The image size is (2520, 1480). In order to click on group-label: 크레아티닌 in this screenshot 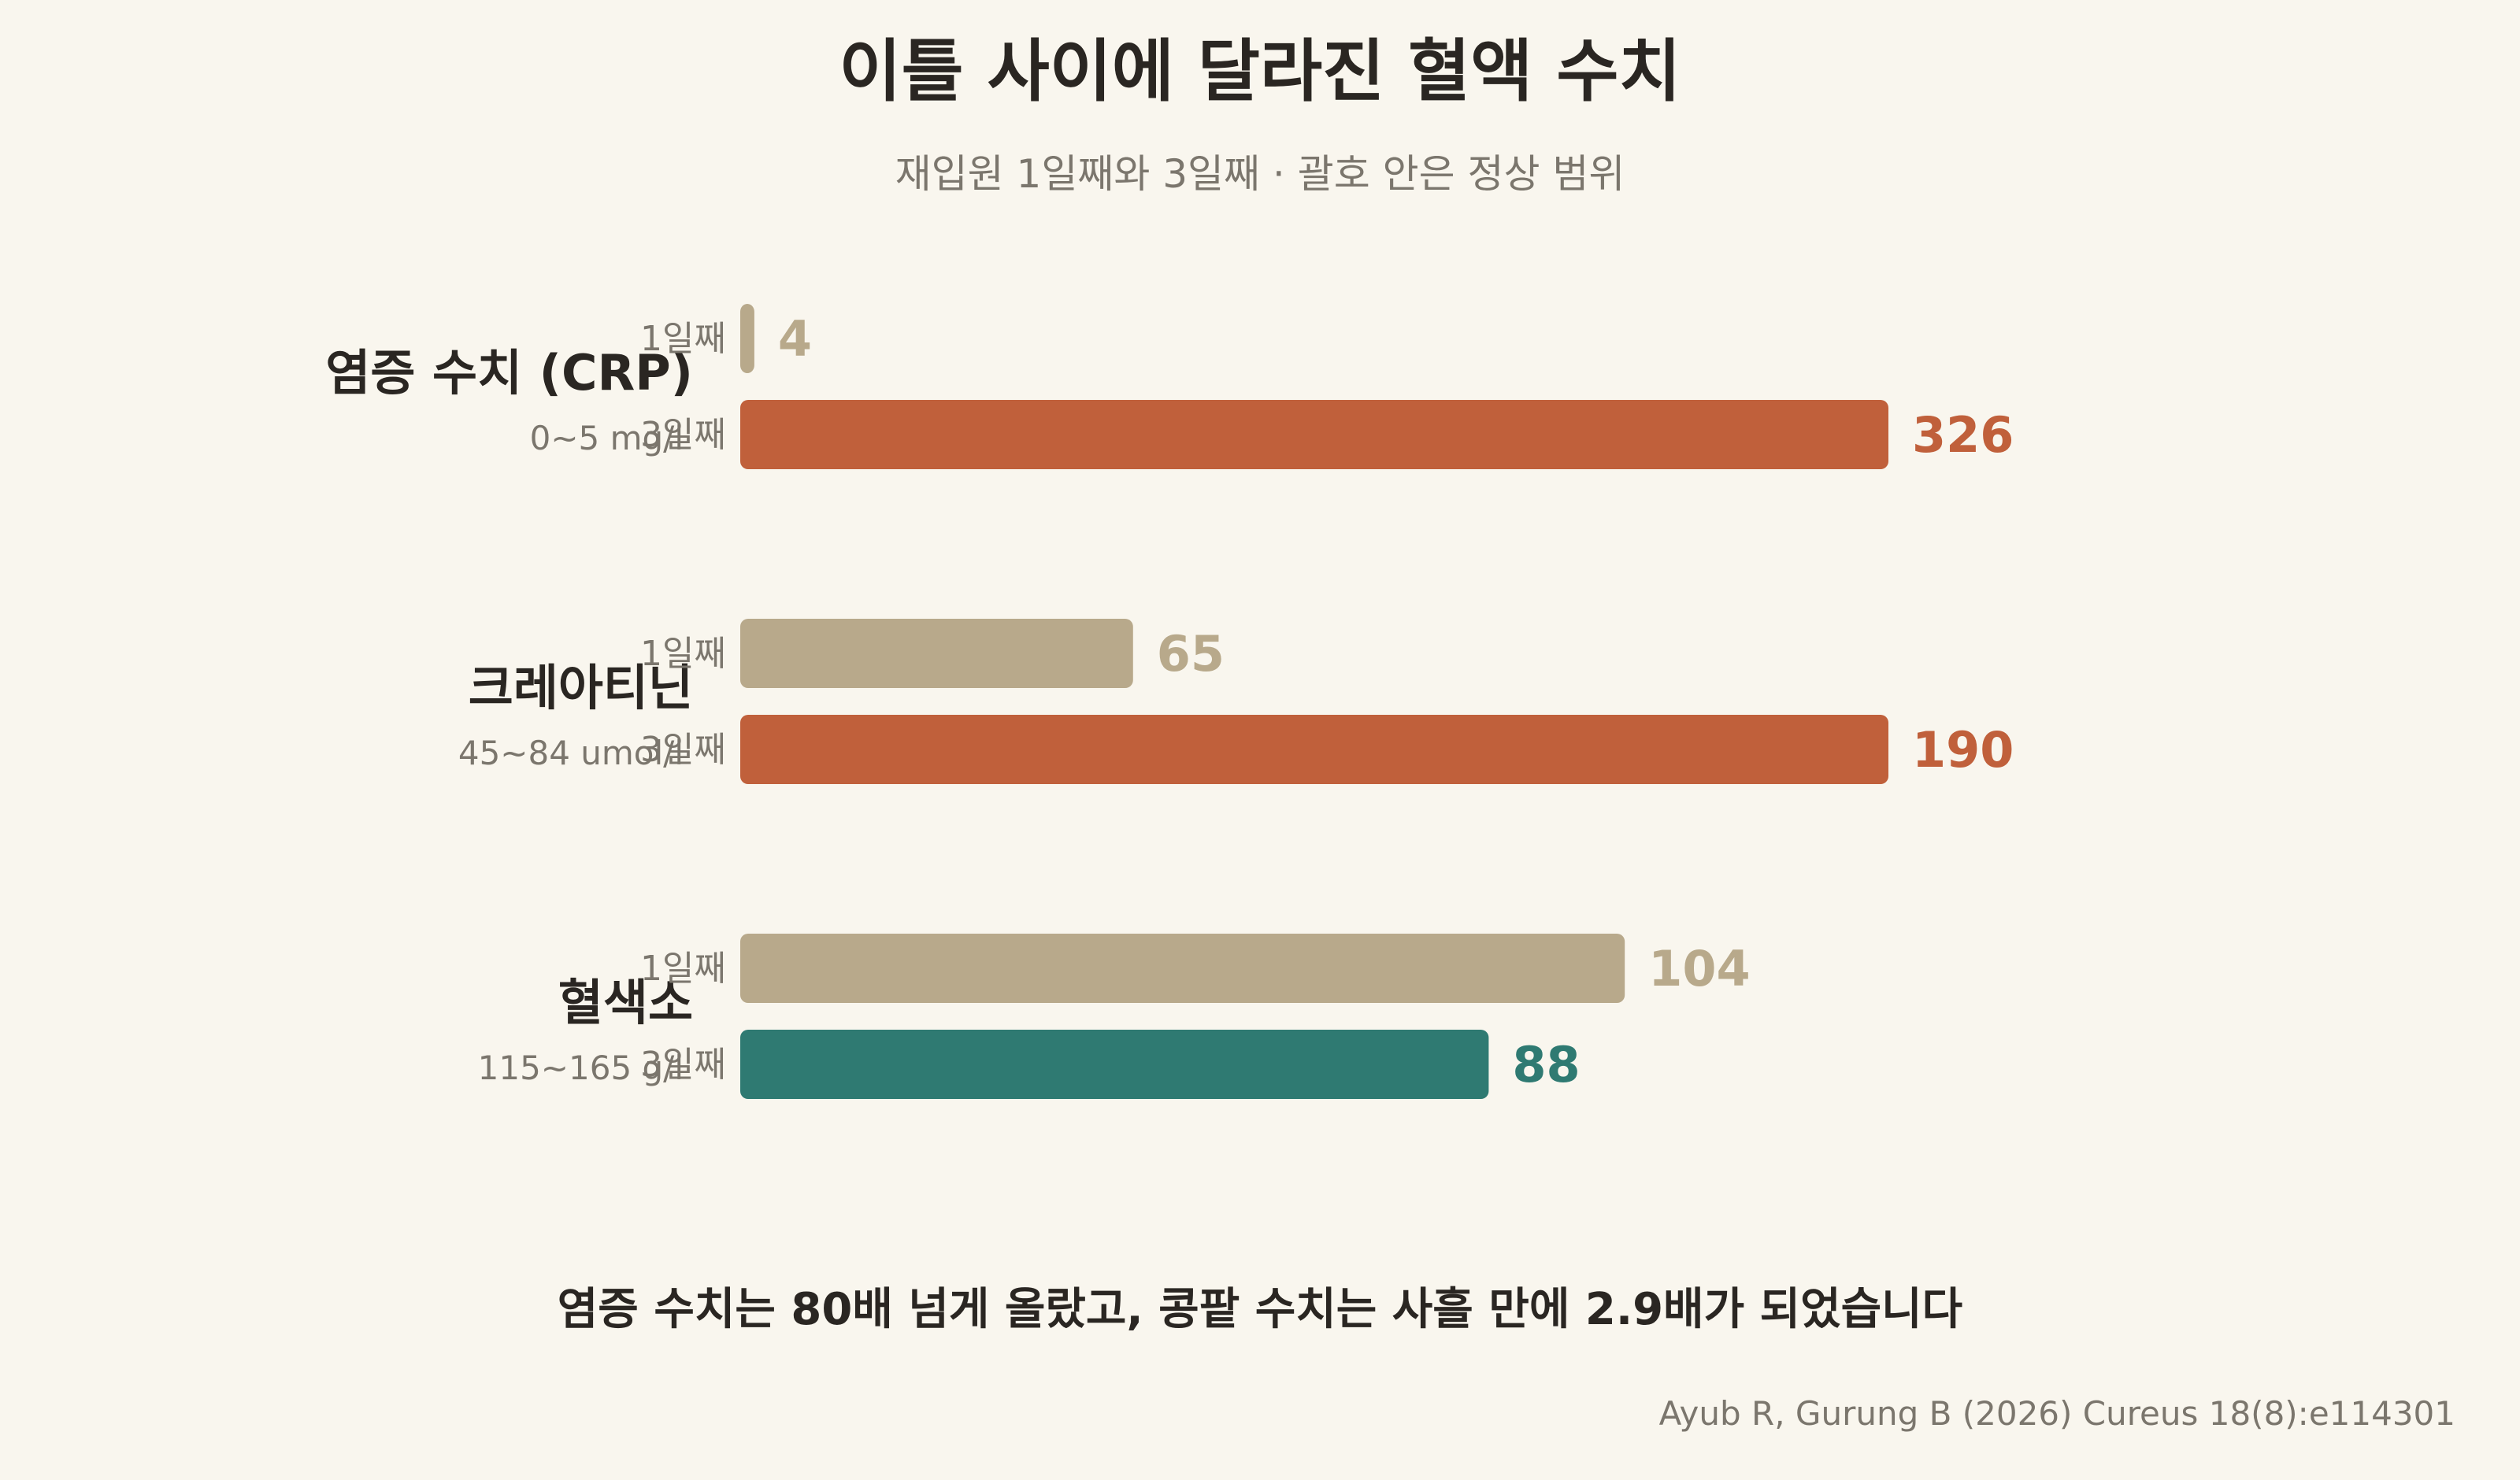, I will do `click(581, 687)`.